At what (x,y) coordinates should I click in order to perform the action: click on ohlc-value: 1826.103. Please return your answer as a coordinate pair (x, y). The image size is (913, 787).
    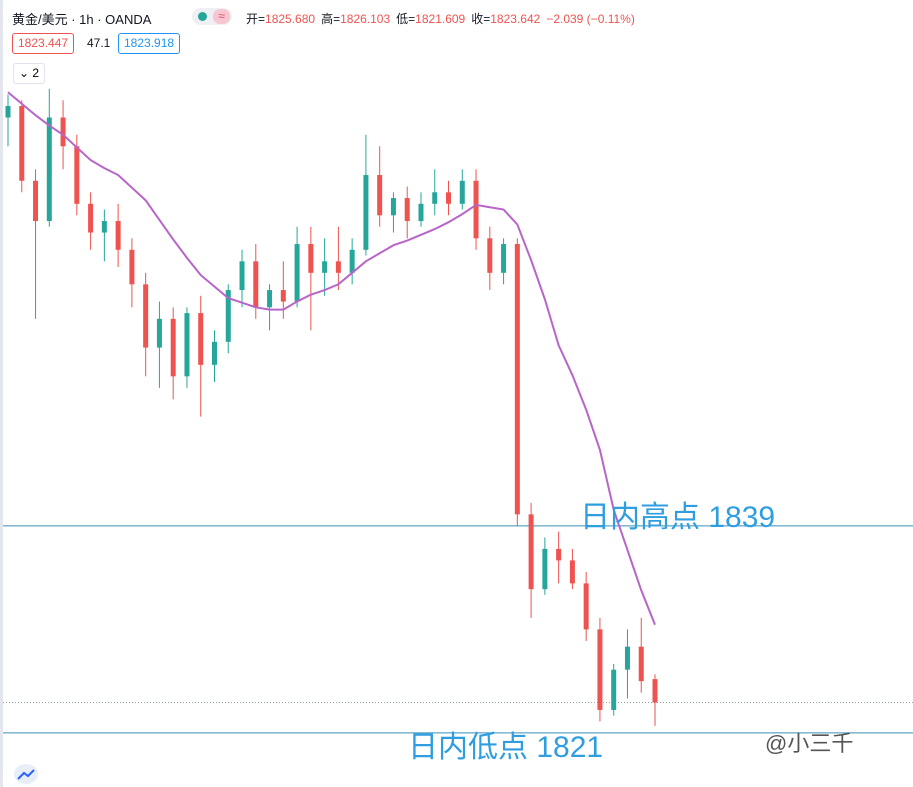
    Looking at the image, I should click on (365, 19).